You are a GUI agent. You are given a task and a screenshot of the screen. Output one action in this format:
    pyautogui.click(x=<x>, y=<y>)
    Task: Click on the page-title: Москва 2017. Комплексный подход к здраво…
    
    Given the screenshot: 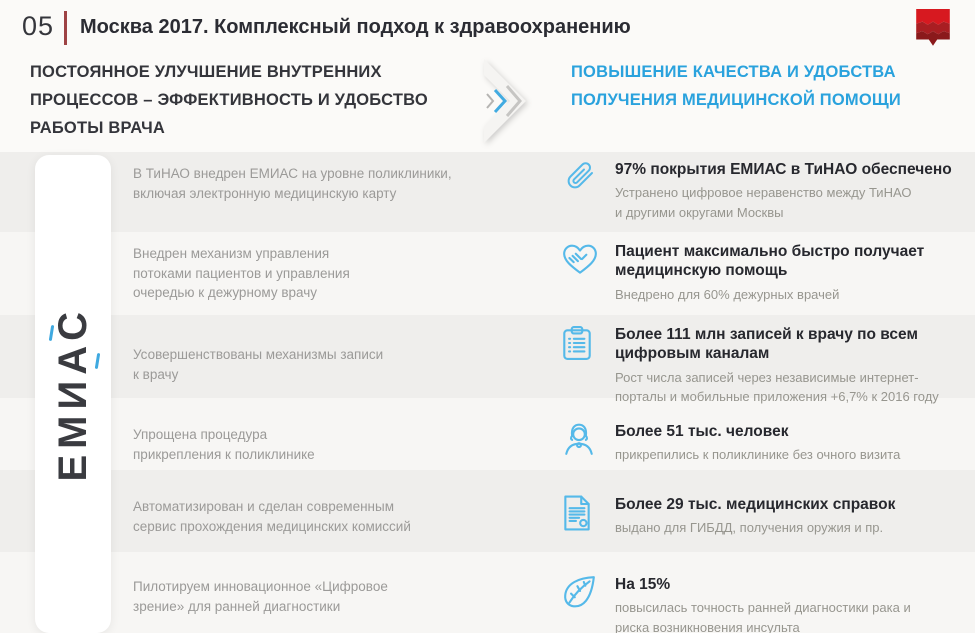 What is the action you would take?
    pyautogui.click(x=355, y=27)
    